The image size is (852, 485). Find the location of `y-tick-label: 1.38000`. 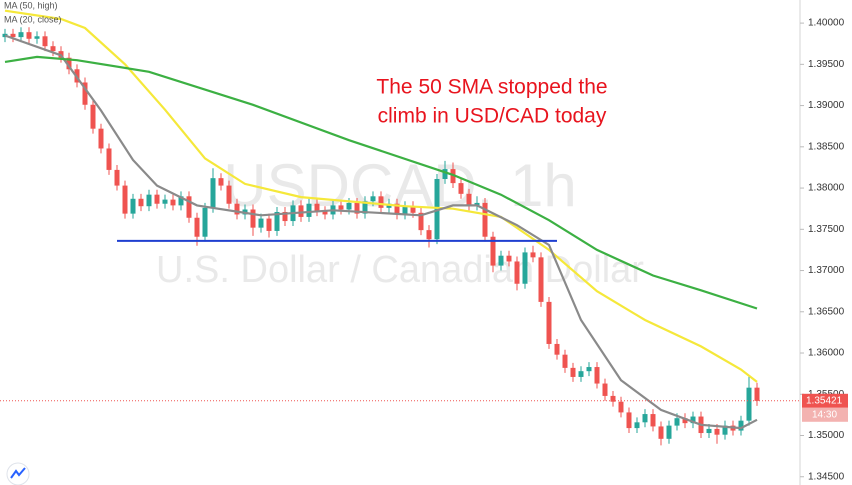

y-tick-label: 1.38000 is located at coordinates (826, 188).